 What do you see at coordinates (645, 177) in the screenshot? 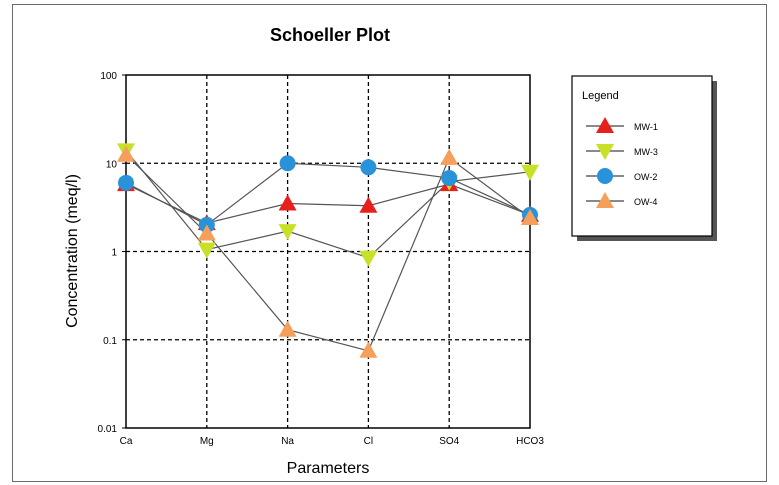
I see `legend-label: OW-2` at bounding box center [645, 177].